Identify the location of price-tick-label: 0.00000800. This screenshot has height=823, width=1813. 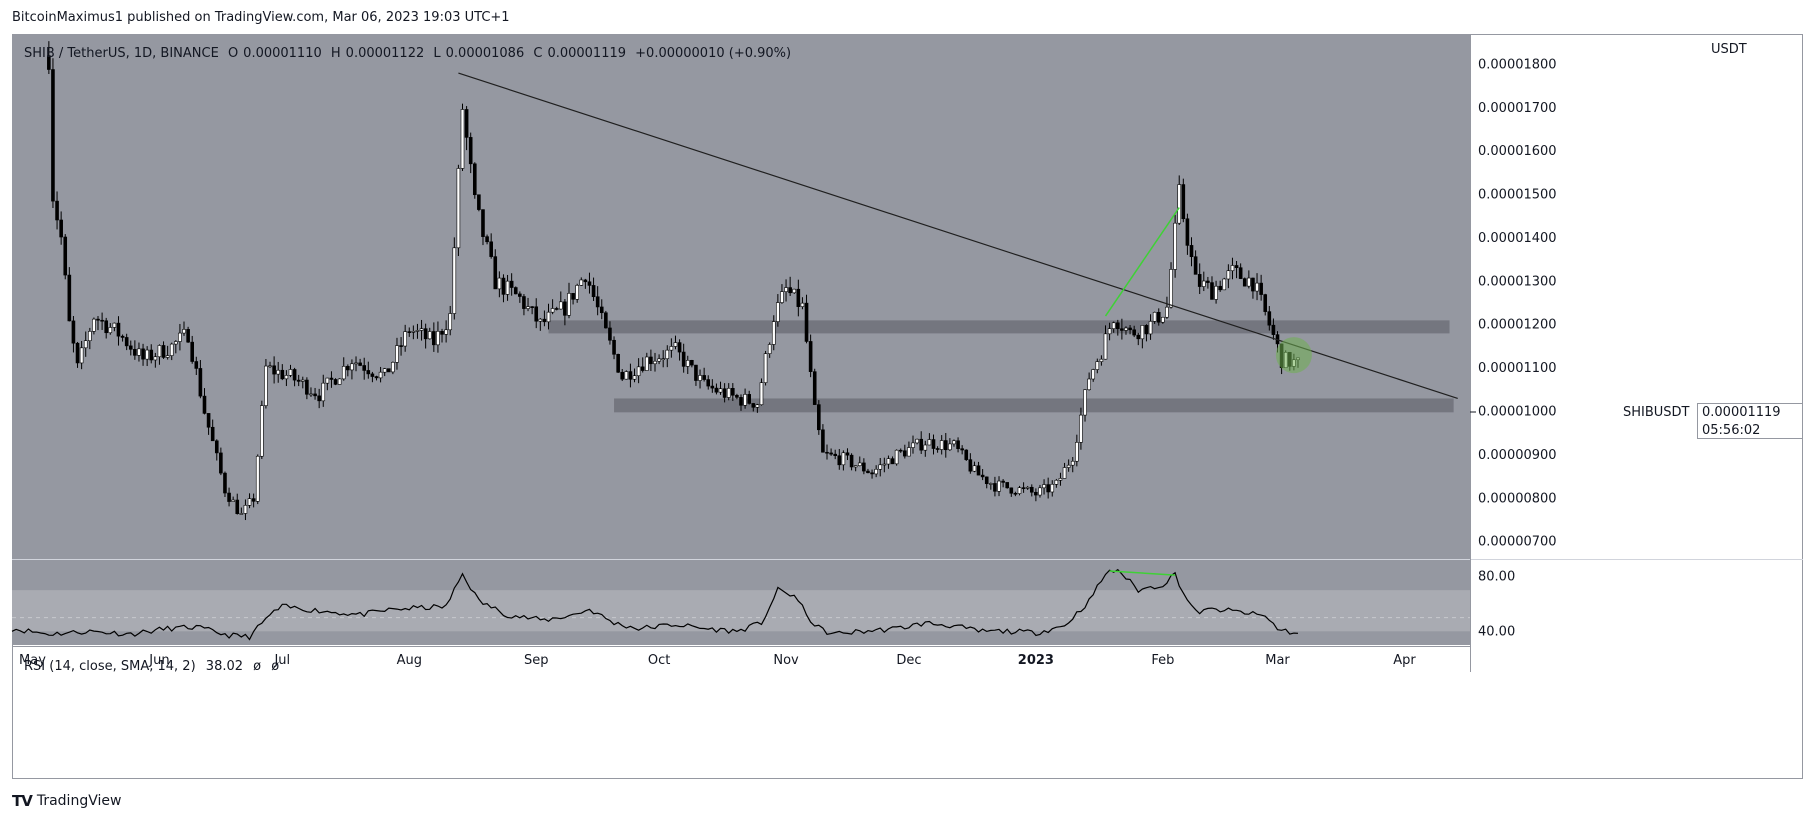
(1517, 498).